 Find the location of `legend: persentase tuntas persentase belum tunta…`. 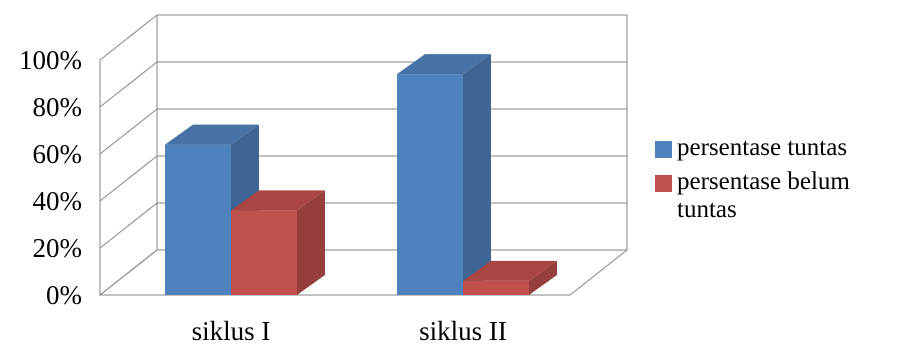

legend: persentase tuntas persentase belum tunta… is located at coordinates (775, 182).